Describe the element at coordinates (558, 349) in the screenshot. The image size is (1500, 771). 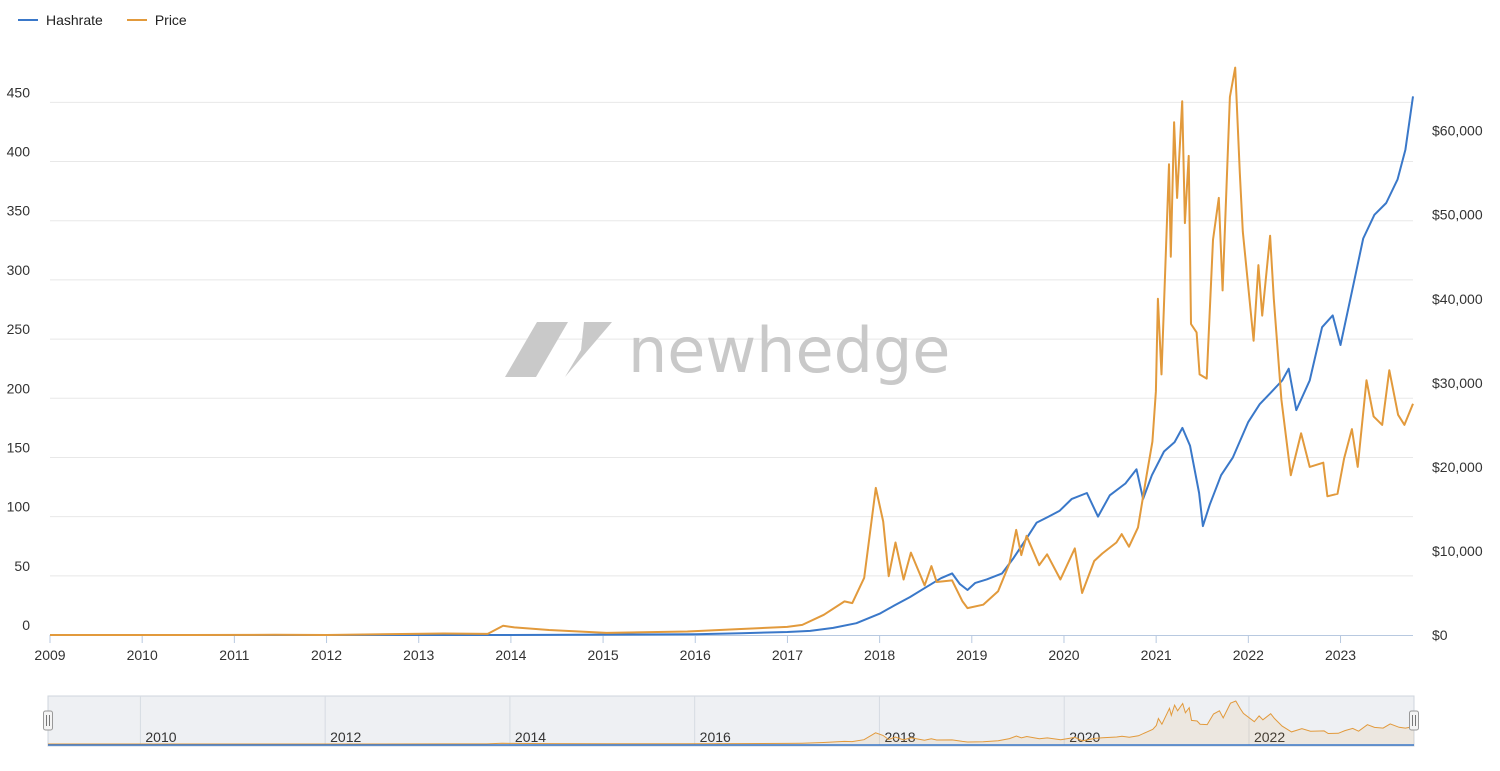
I see `newhedge-logo-icon` at that location.